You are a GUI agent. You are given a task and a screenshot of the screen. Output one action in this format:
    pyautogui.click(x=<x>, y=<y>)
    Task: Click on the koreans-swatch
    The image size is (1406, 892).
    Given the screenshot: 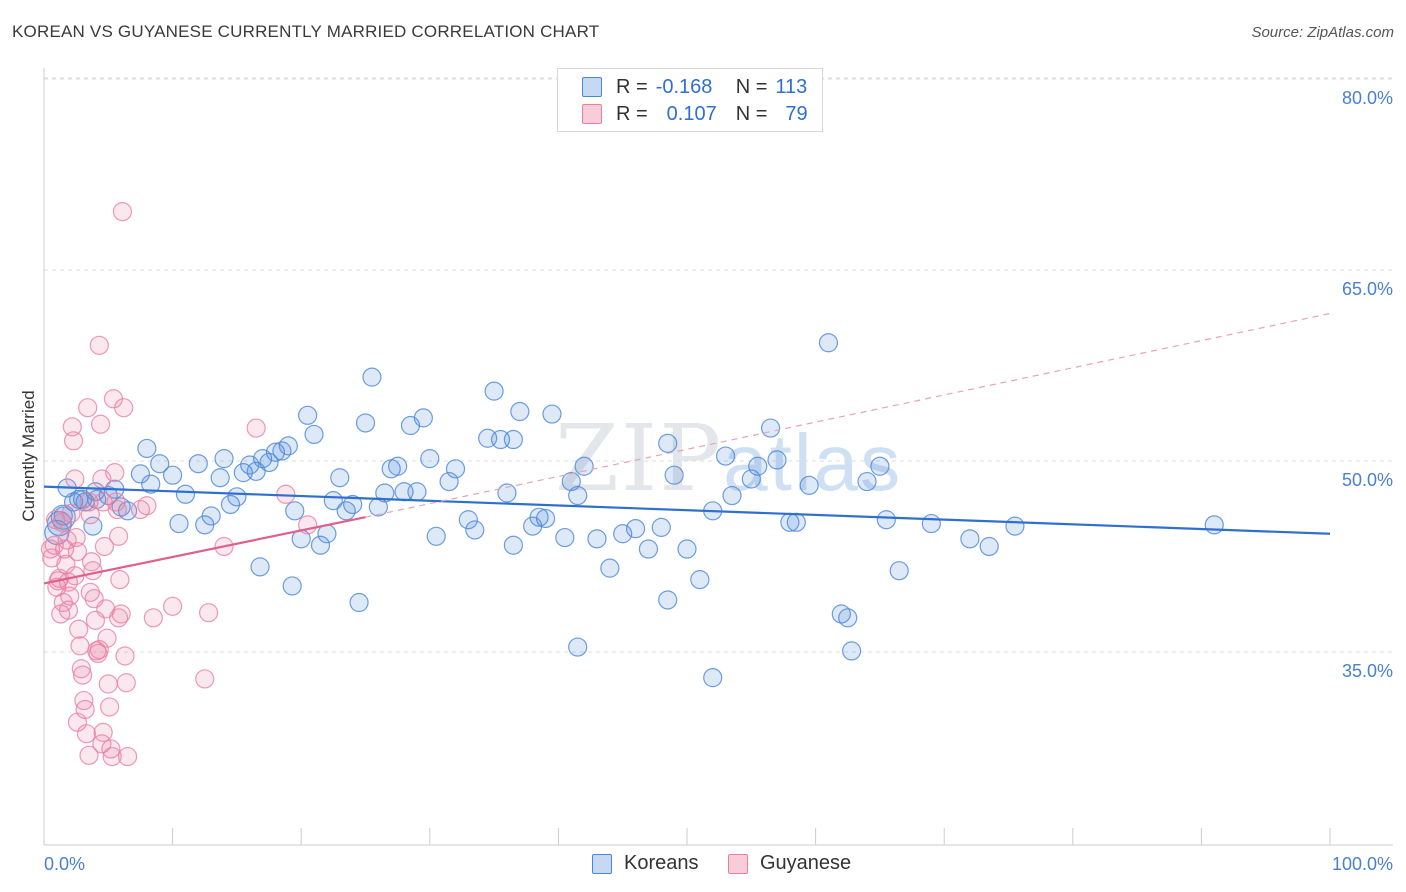 What is the action you would take?
    pyautogui.click(x=592, y=87)
    